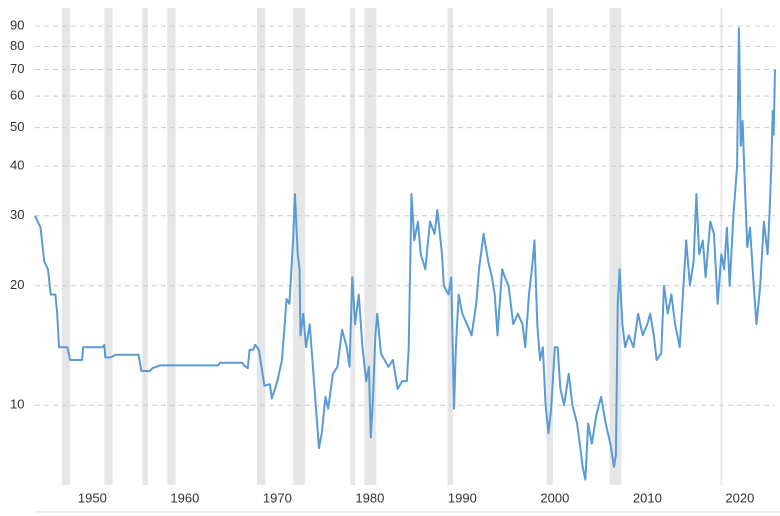  What do you see at coordinates (17, 165) in the screenshot?
I see `y-tick-label: 40` at bounding box center [17, 165].